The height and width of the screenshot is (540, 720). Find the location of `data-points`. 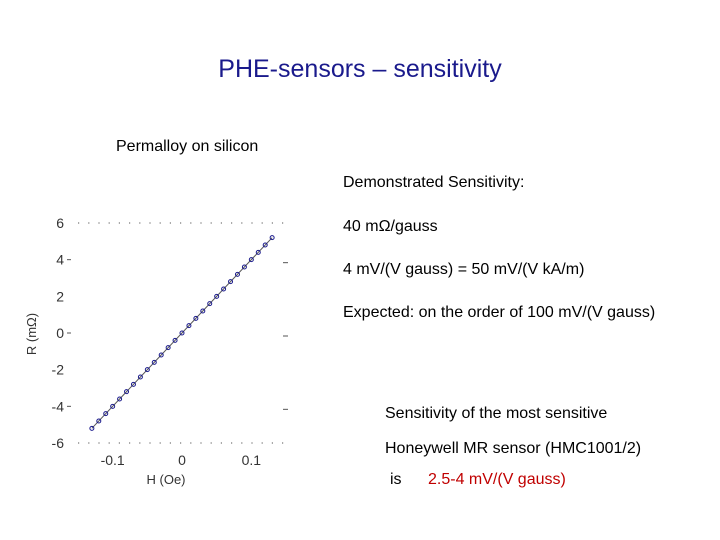

data-points is located at coordinates (182, 333).